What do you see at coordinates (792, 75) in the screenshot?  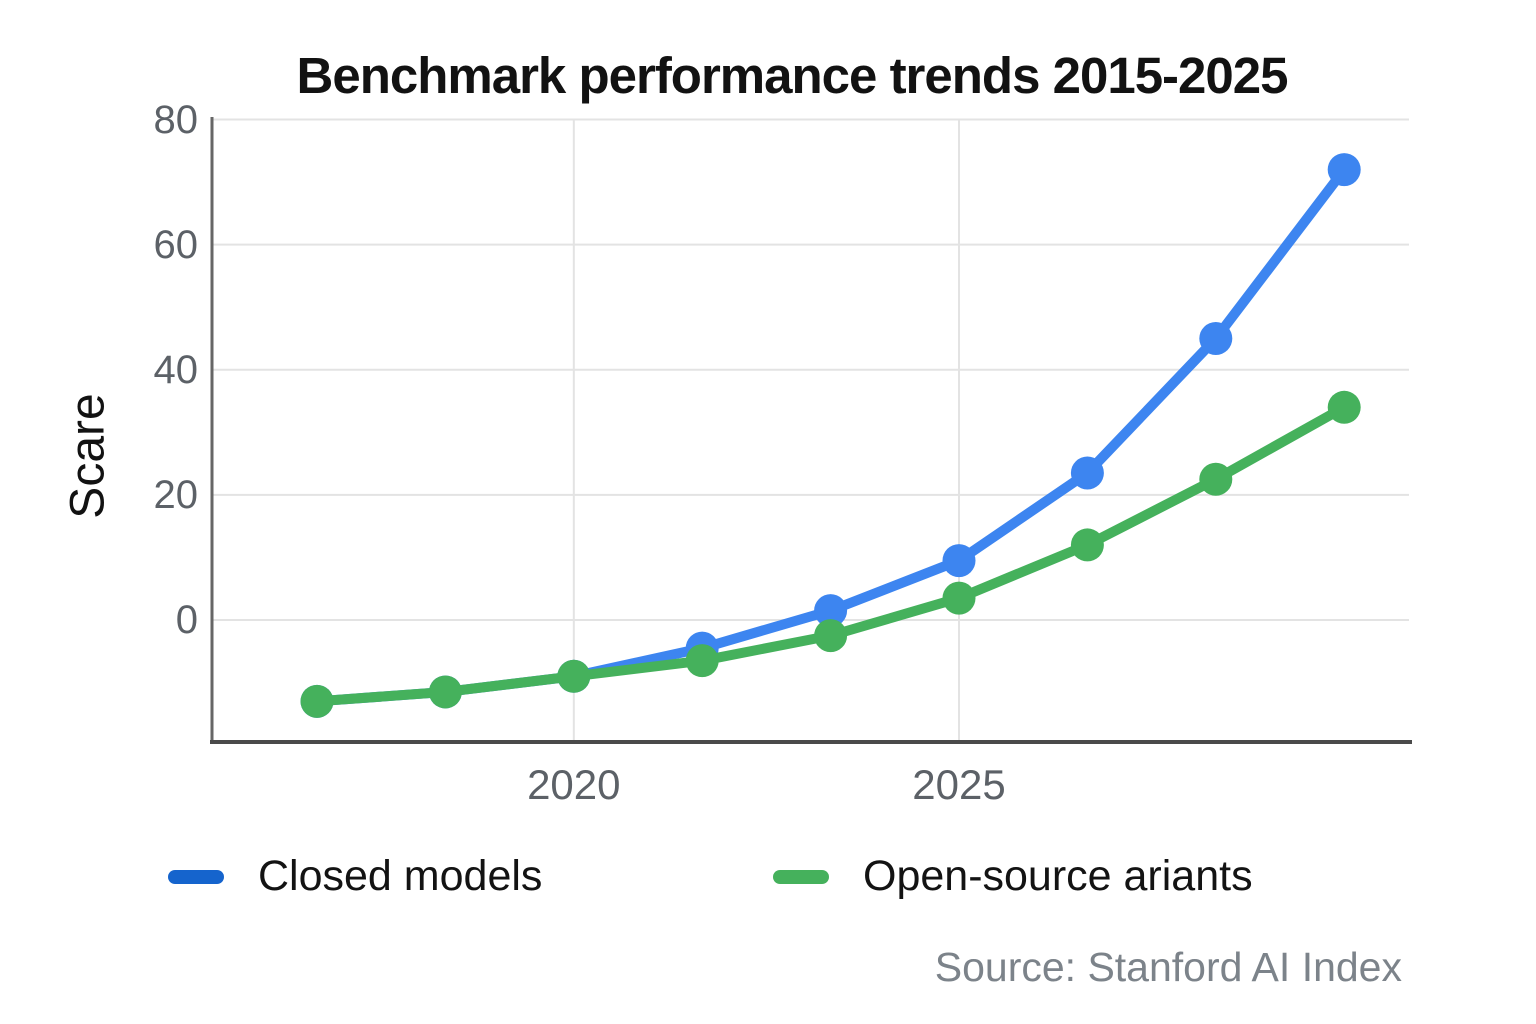 I see `chart-title: Benchmark performance trends 2015-2025` at bounding box center [792, 75].